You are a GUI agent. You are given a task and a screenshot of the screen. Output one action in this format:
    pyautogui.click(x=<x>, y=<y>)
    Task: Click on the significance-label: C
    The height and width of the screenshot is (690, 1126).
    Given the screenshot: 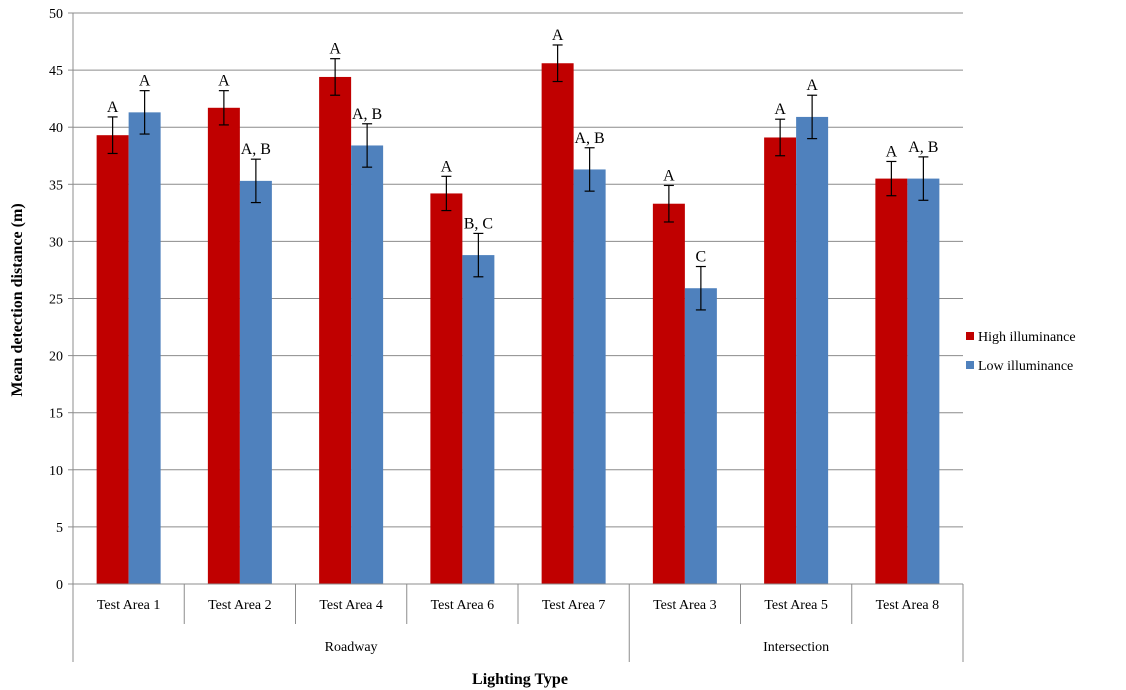 What is the action you would take?
    pyautogui.click(x=701, y=257)
    